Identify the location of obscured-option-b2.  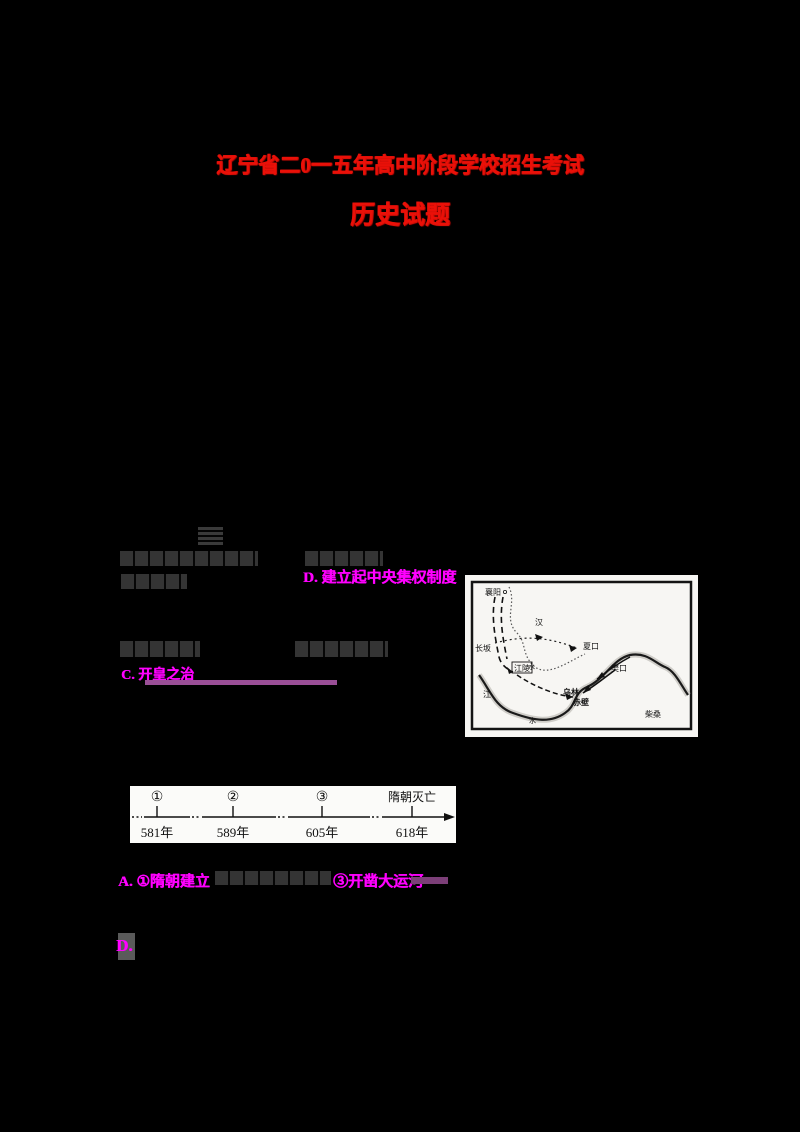
(341, 649).